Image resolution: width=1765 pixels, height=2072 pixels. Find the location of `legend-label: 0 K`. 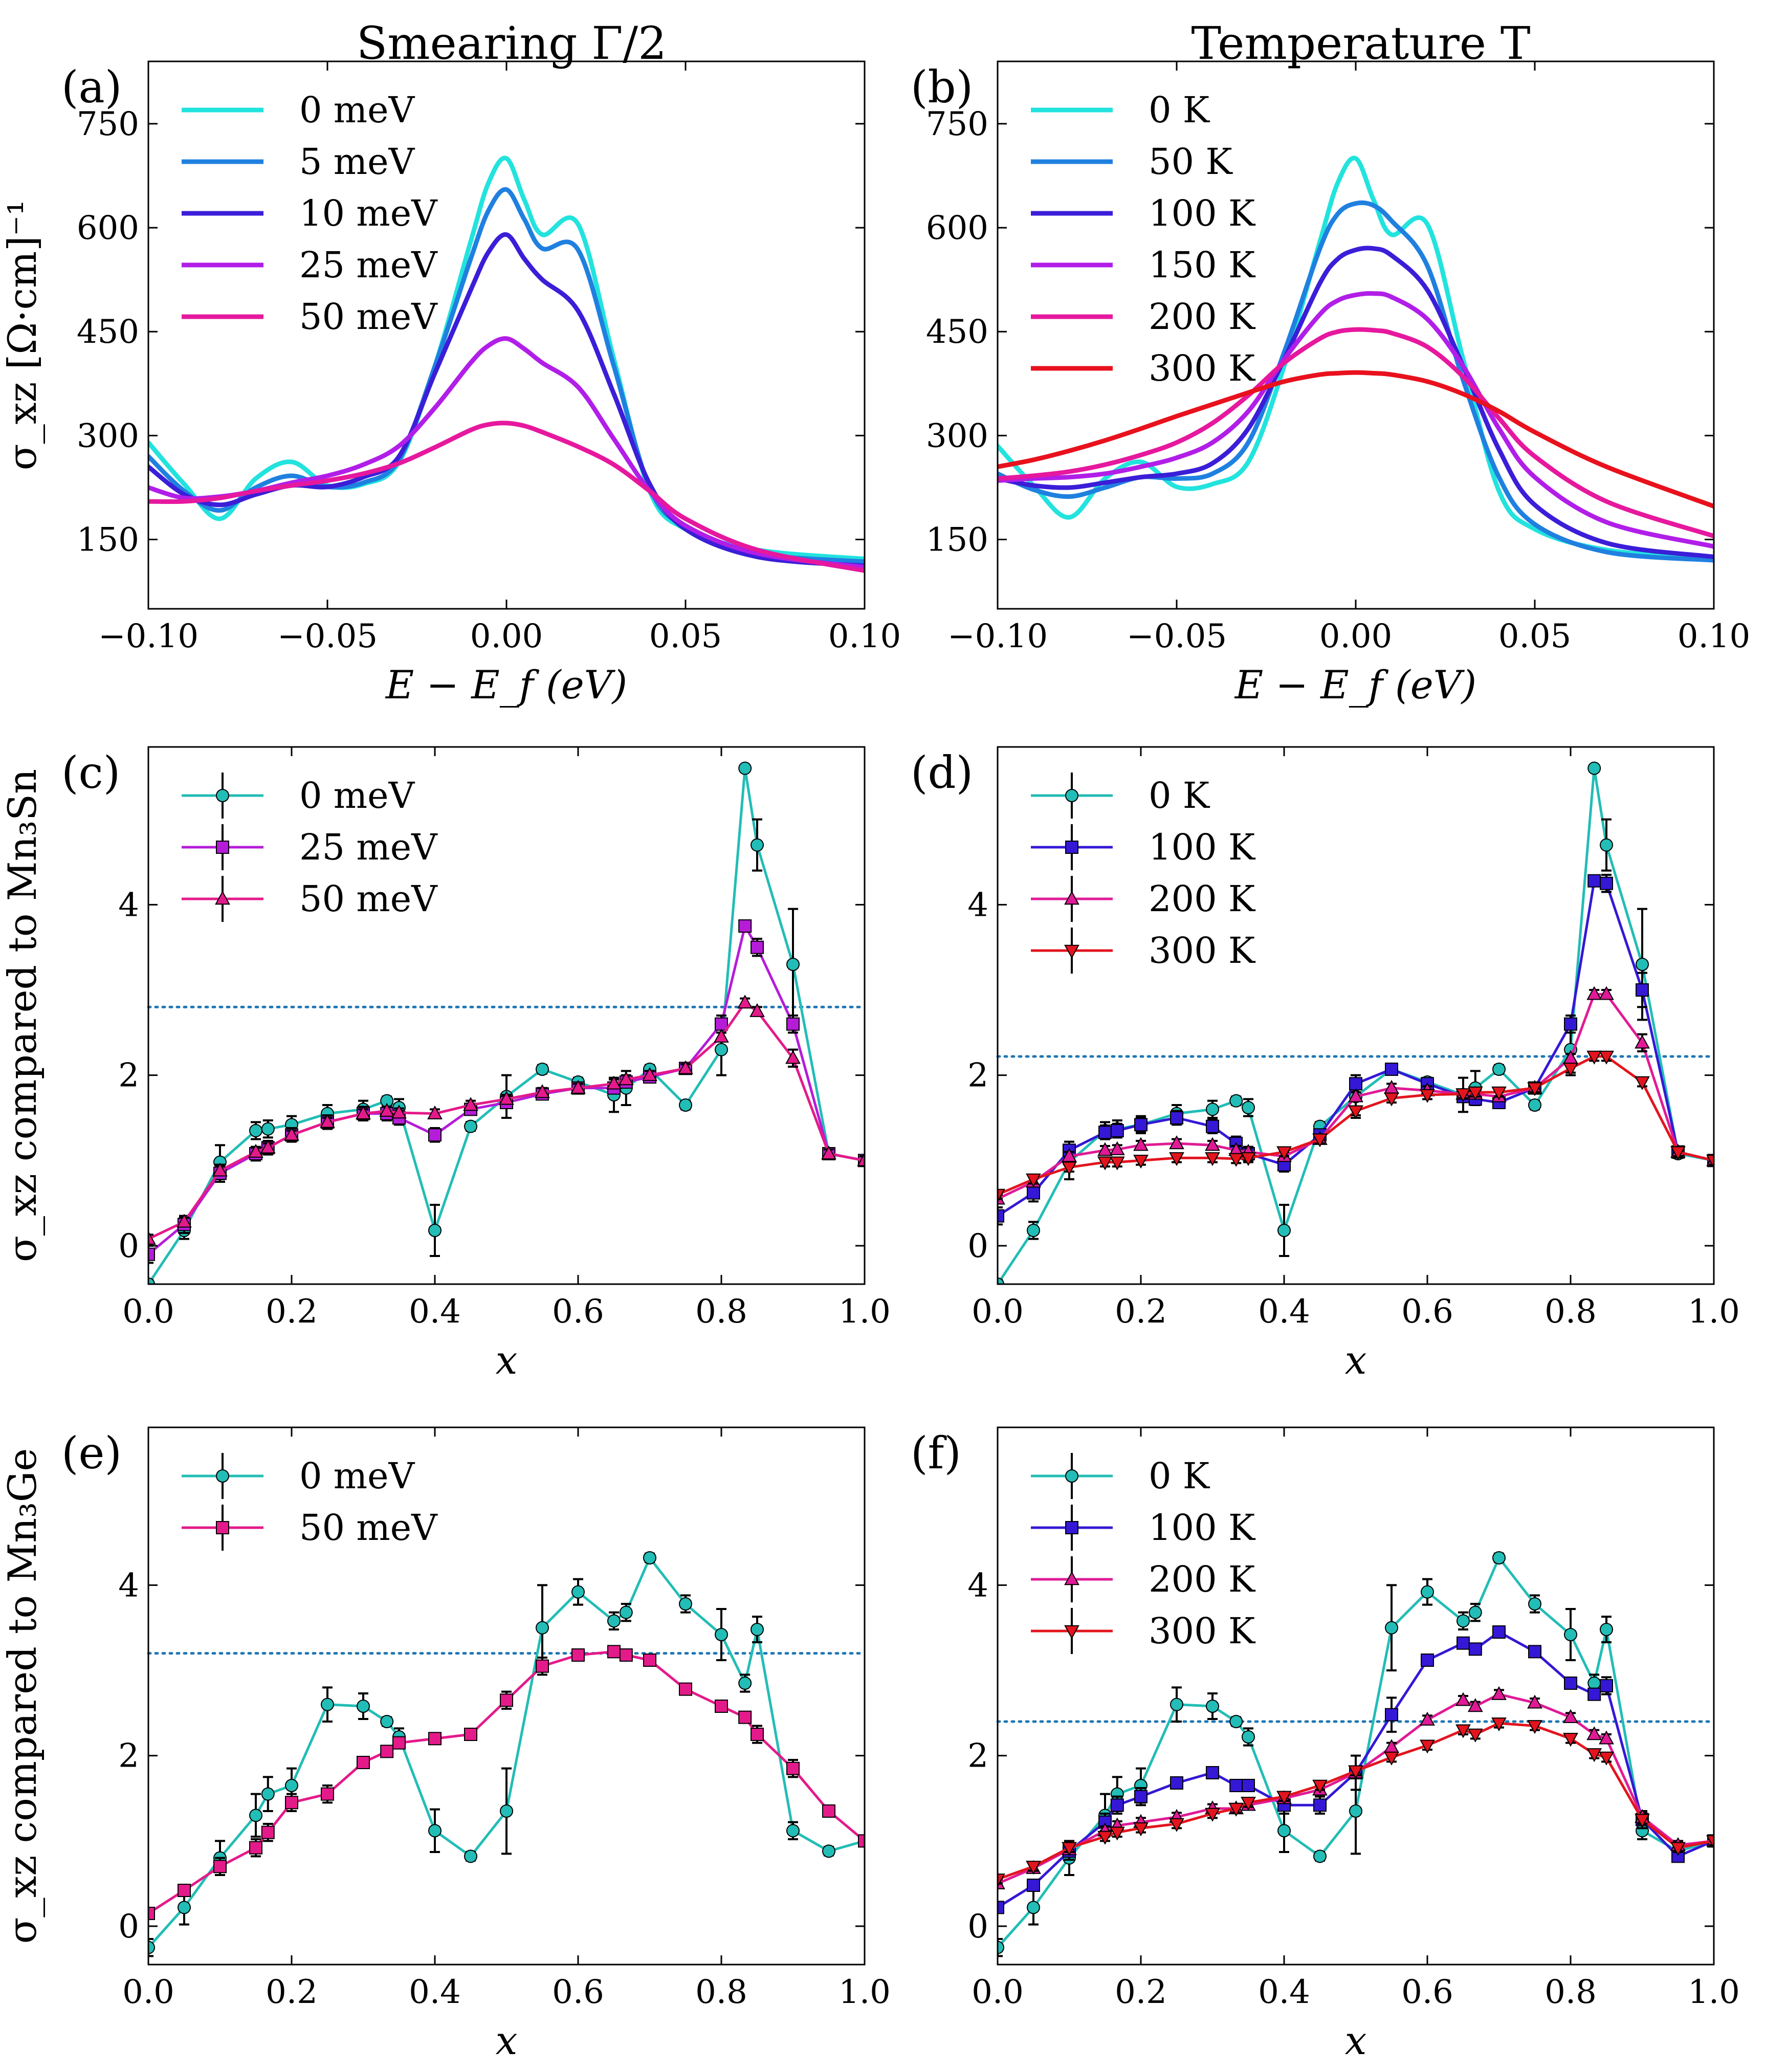

legend-label: 0 K is located at coordinates (1179, 1476).